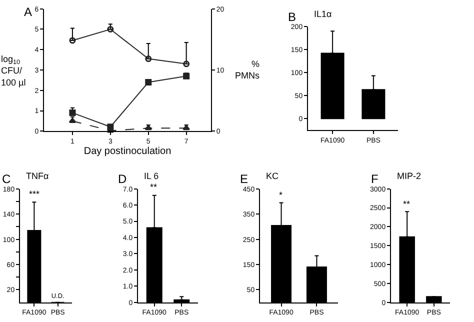 The height and width of the screenshot is (322, 474). I want to click on chart-subtitle: TNFα, so click(37, 176).